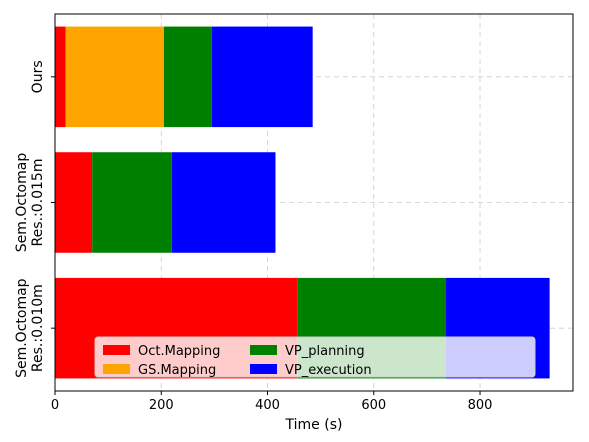 The height and width of the screenshot is (442, 589). I want to click on legend-label-gs-mapping: GS.Mapping, so click(177, 370).